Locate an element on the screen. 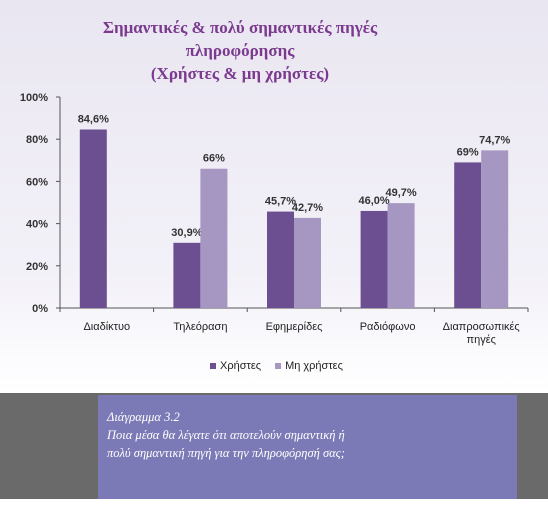 The image size is (548, 525). chart-title-line-2: πληροφόρησης is located at coordinates (240, 50).